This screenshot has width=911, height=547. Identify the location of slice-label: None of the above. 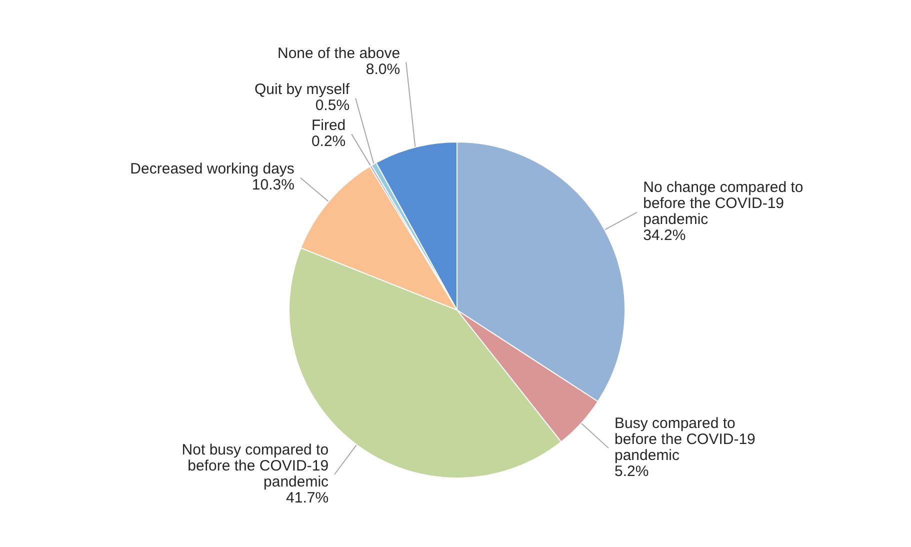
(338, 53).